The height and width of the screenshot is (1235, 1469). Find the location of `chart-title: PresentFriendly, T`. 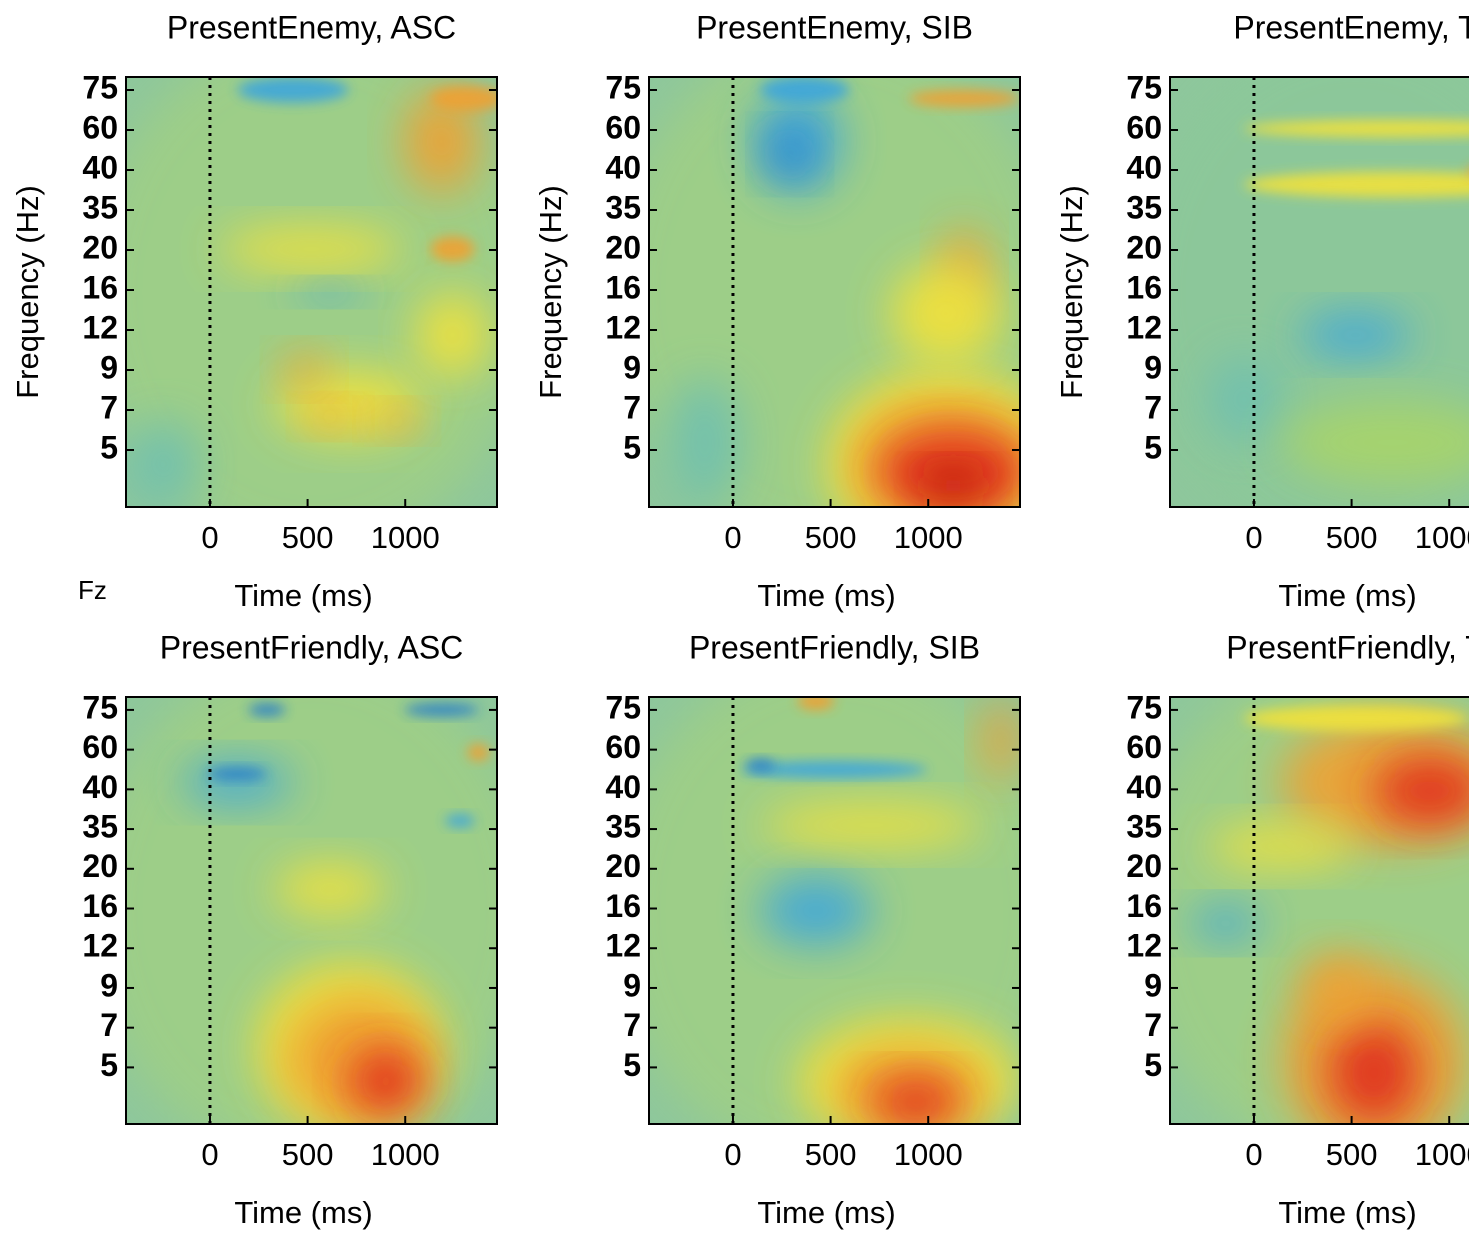

chart-title: PresentFriendly, T is located at coordinates (1347, 647).